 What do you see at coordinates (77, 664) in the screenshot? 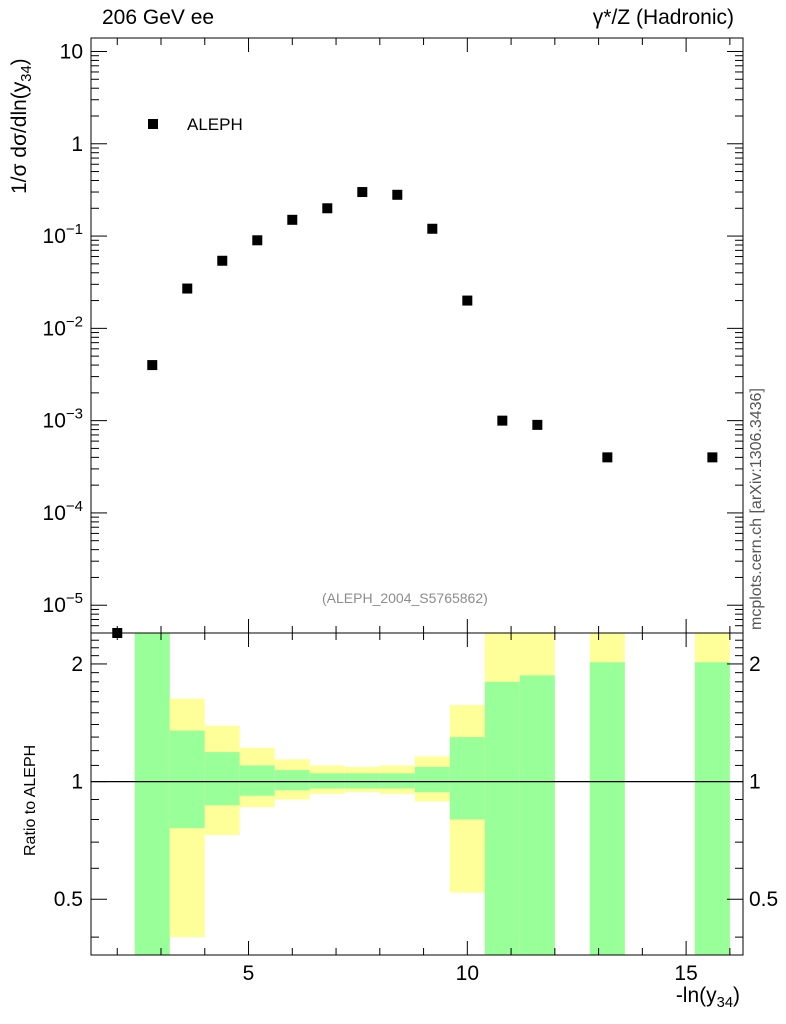
I see `ratio-y-tick-label: 2` at bounding box center [77, 664].